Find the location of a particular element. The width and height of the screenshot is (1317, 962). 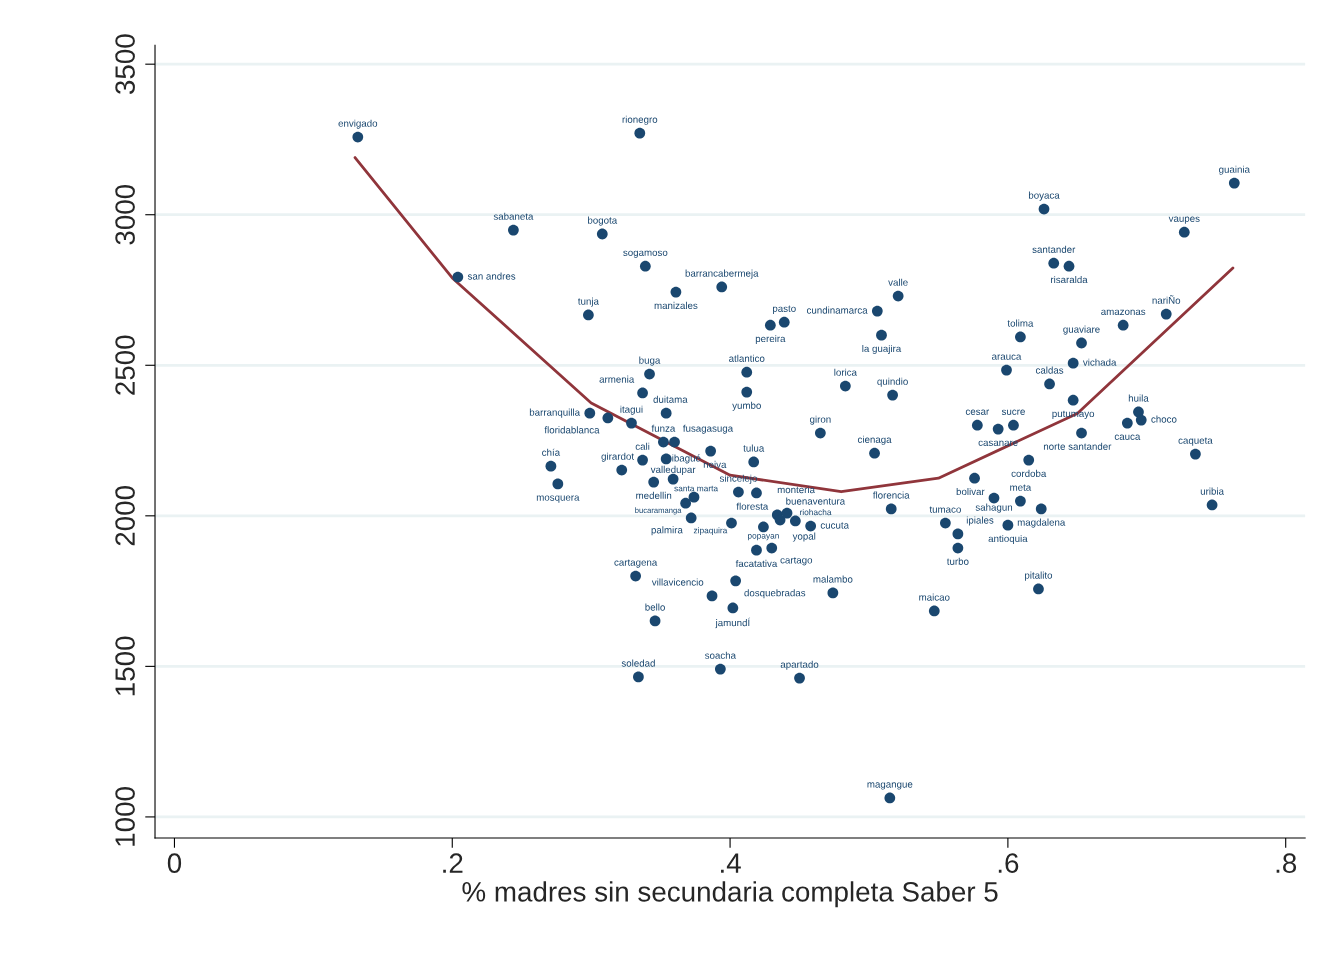

data-label: boyaca is located at coordinates (1044, 196).